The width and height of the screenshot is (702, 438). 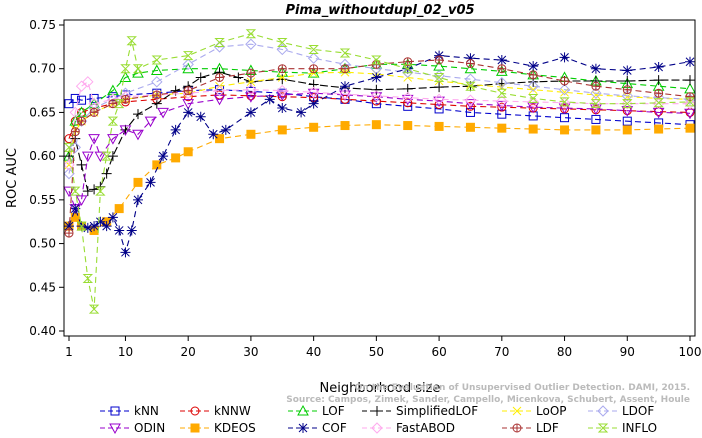 What do you see at coordinates (129, 411) in the screenshot?
I see `legend-item-knn: kNN` at bounding box center [129, 411].